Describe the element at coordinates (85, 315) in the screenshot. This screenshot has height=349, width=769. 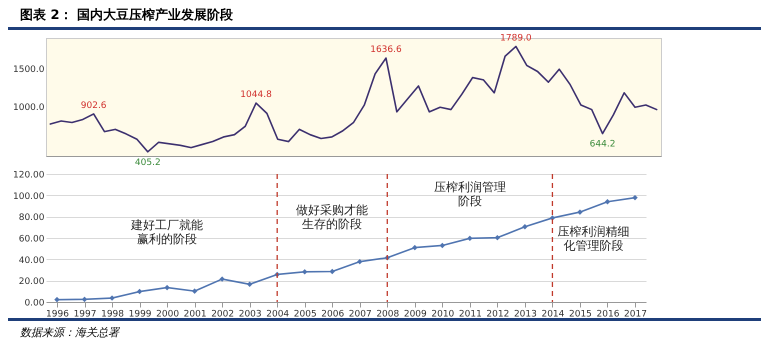
I see `x-tick-label: 1997` at that location.